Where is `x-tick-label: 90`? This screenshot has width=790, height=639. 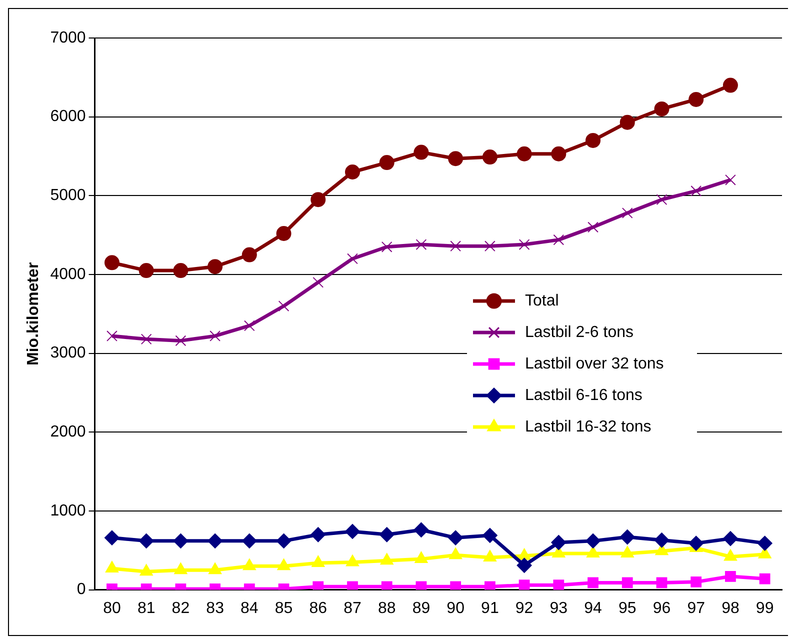
x-tick-label: 90 is located at coordinates (455, 608).